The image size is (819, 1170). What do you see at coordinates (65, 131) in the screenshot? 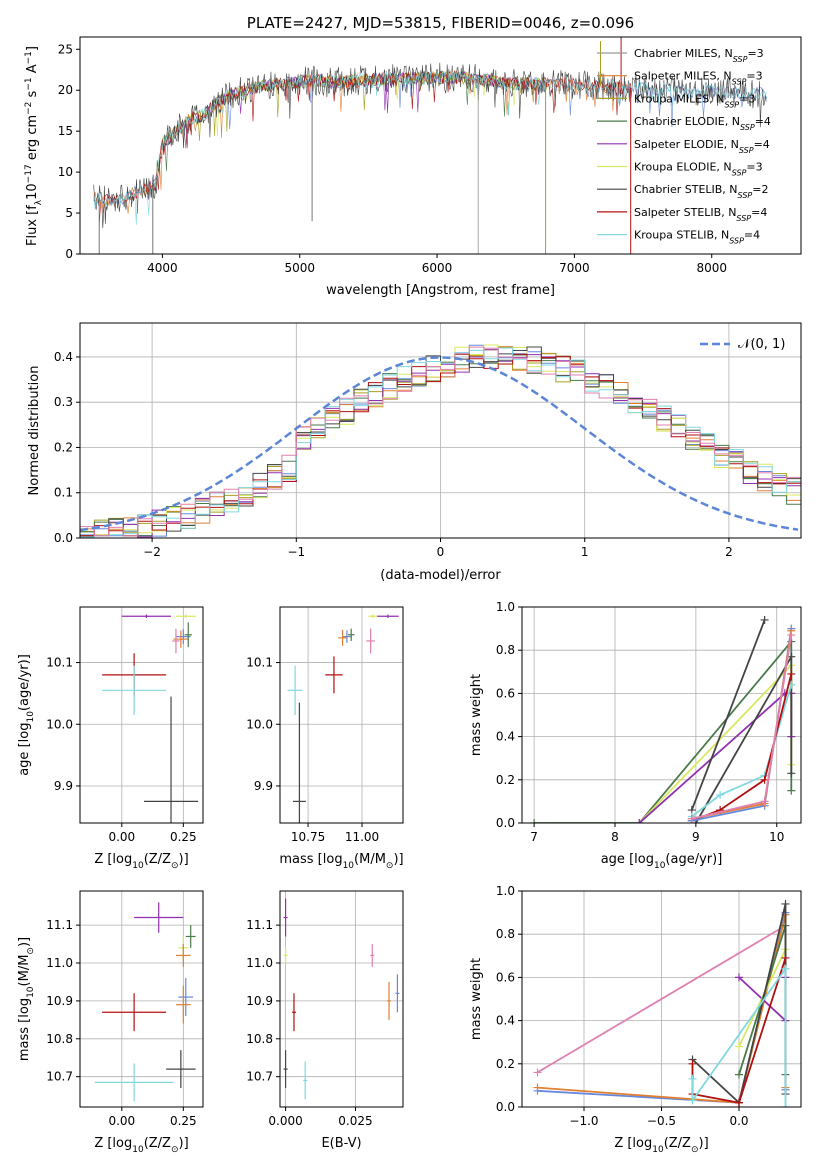
I see `y-tick-label: 15` at bounding box center [65, 131].